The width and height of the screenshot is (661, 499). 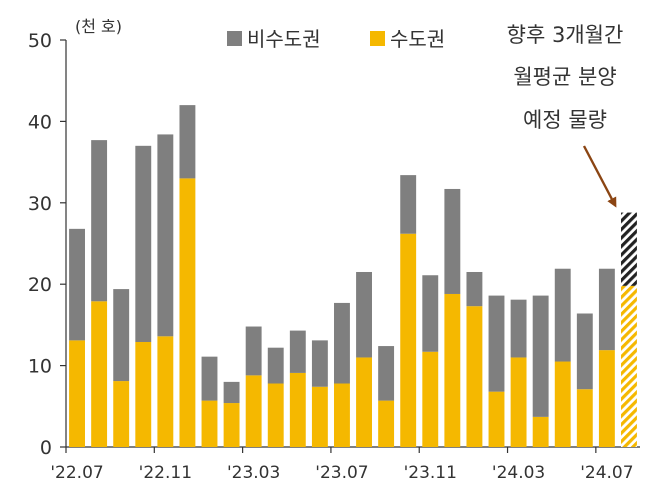 I want to click on legend-swatch-noncapital, so click(x=234, y=38).